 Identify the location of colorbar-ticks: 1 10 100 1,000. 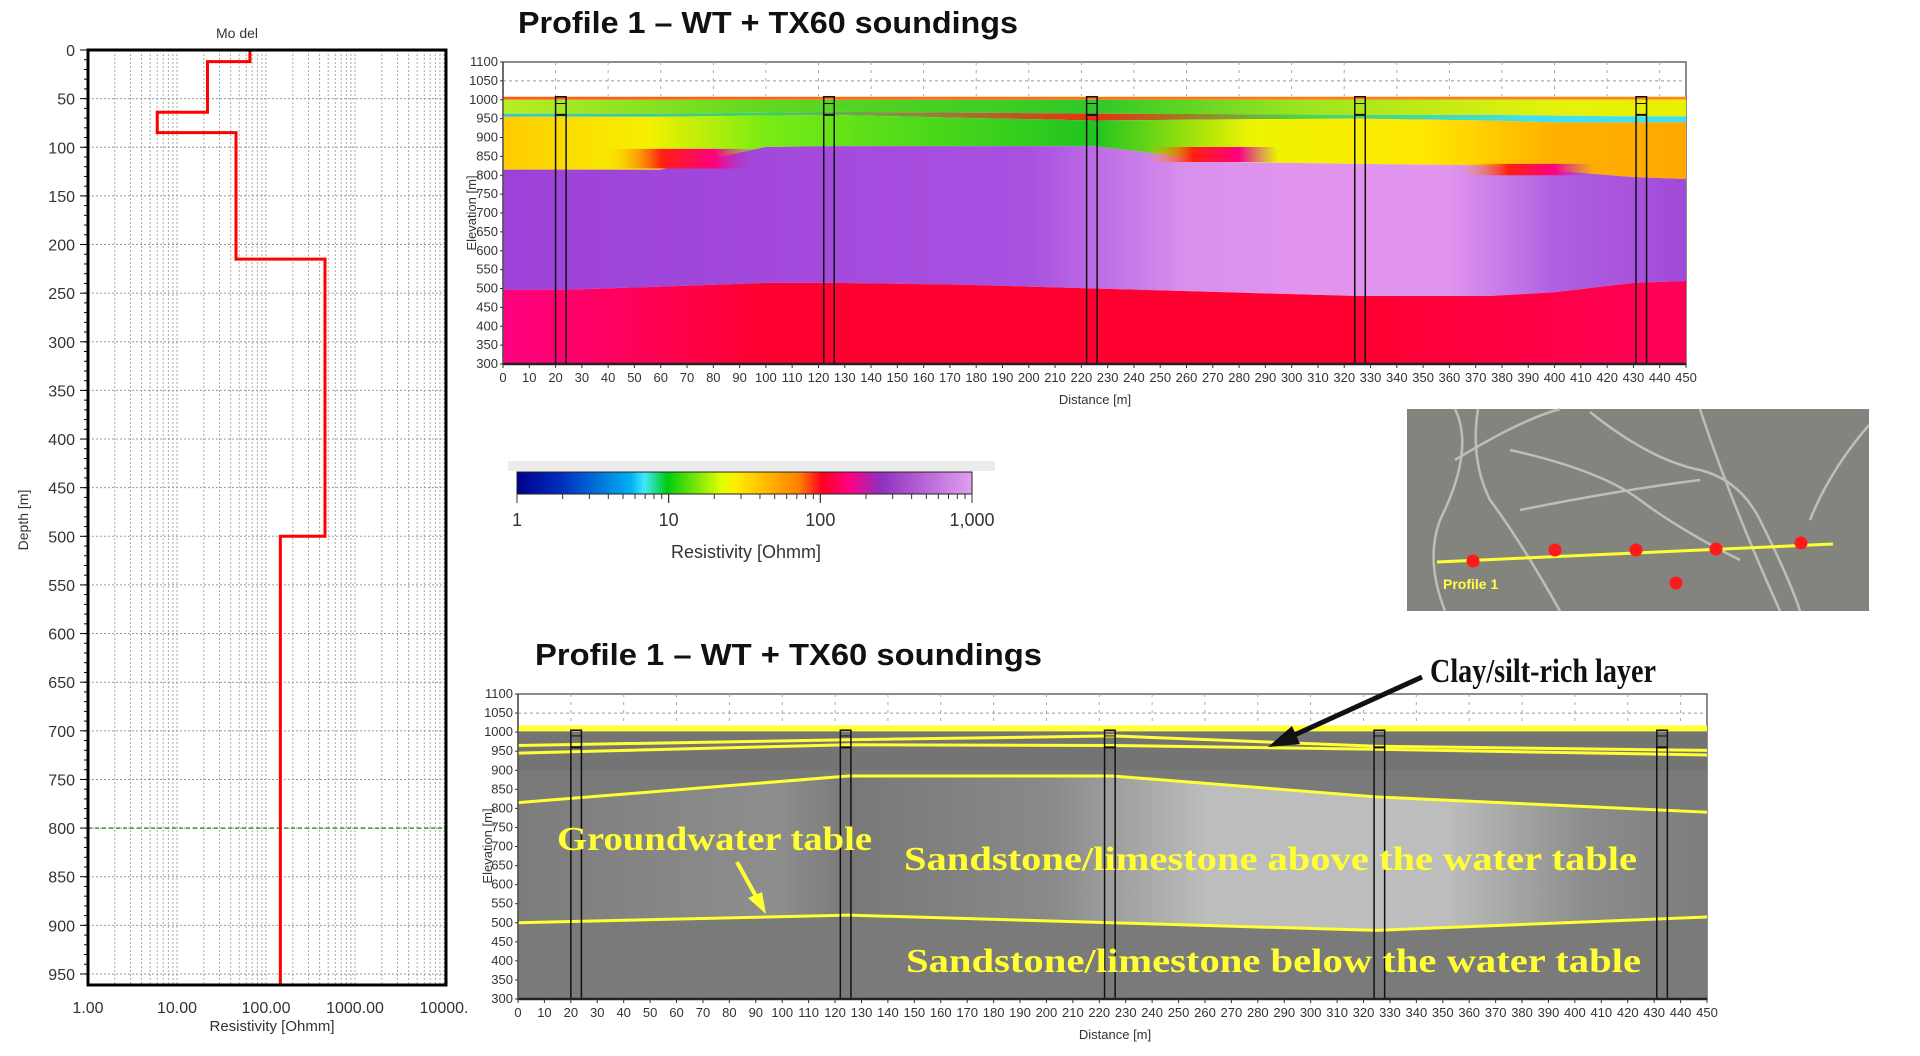
(753, 512).